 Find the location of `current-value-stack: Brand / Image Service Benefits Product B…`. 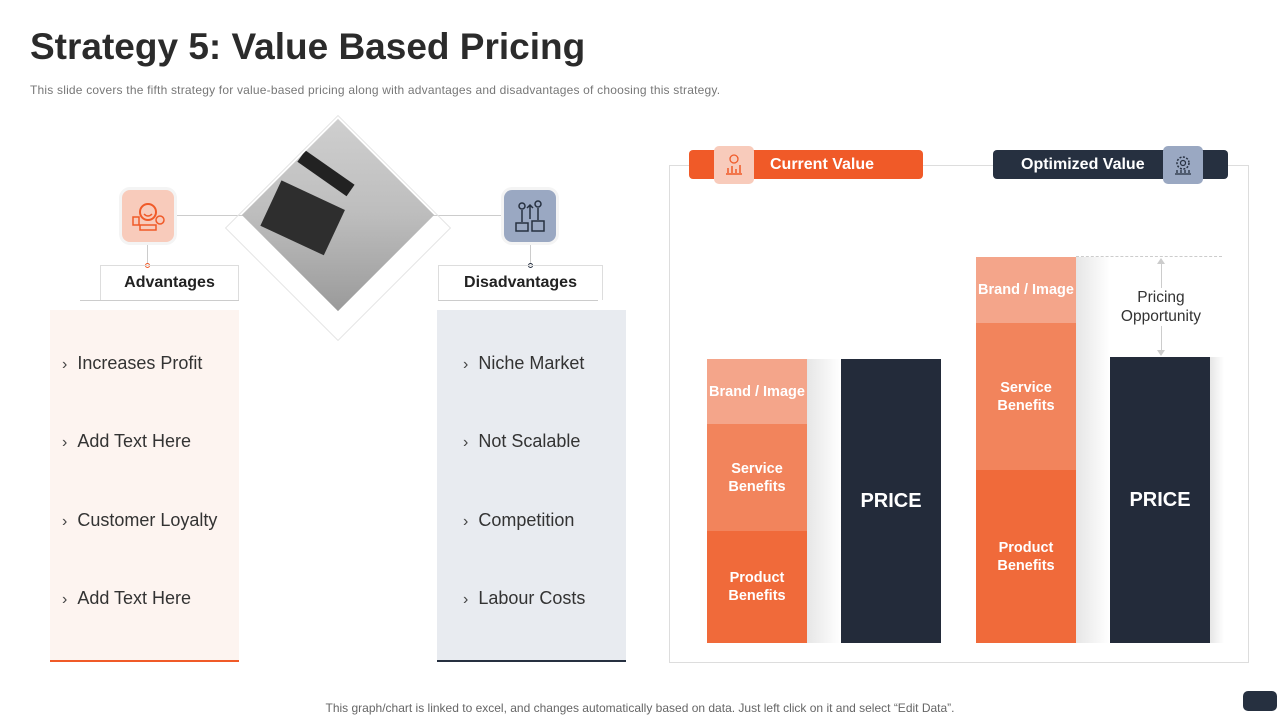

current-value-stack: Brand / Image Service Benefits Product B… is located at coordinates (757, 501).